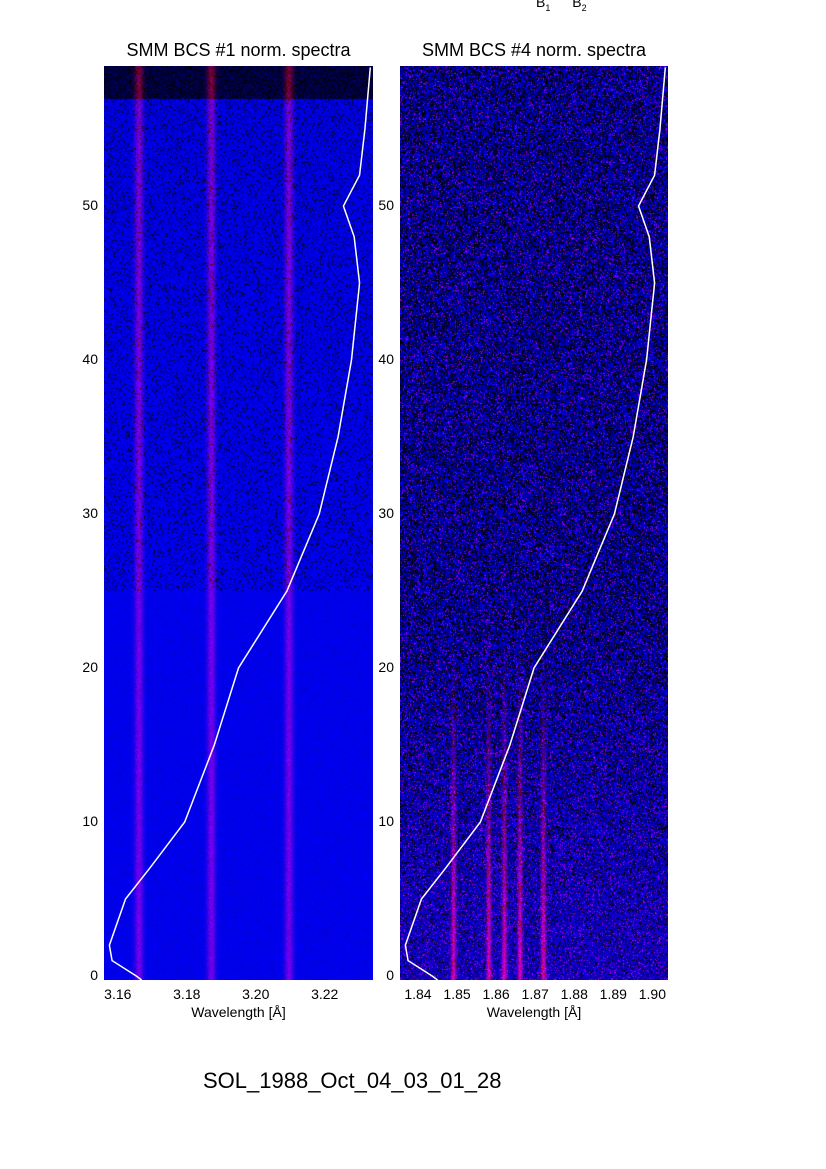 Image resolution: width=826 pixels, height=1169 pixels. What do you see at coordinates (535, 994) in the screenshot?
I see `x-tick-label: 1.87` at bounding box center [535, 994].